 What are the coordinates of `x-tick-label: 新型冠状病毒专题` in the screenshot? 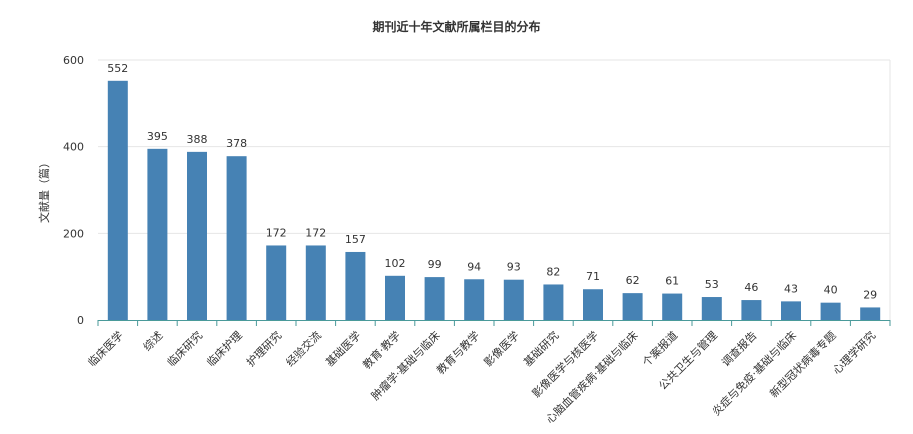 It's located at (803, 364).